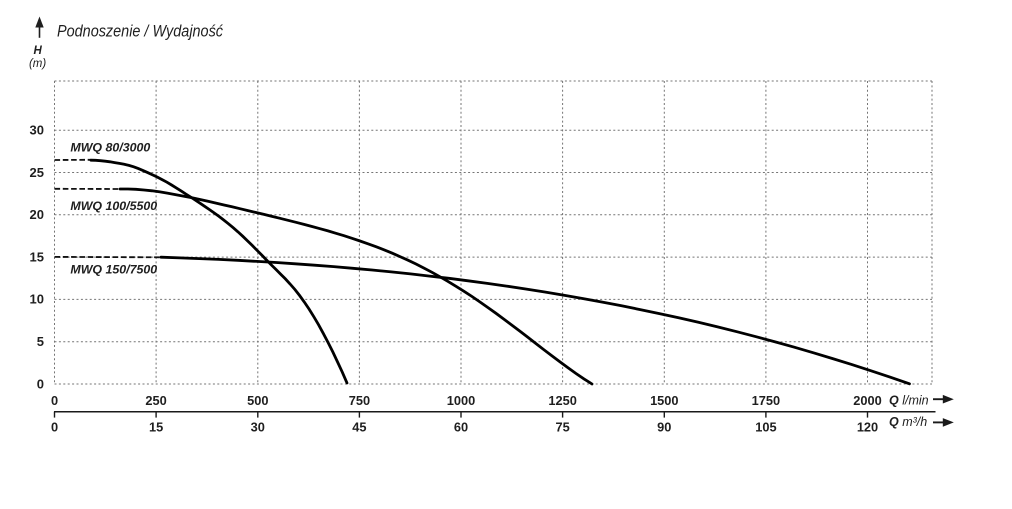  I want to click on svg-text: Q l/min, so click(909, 401).